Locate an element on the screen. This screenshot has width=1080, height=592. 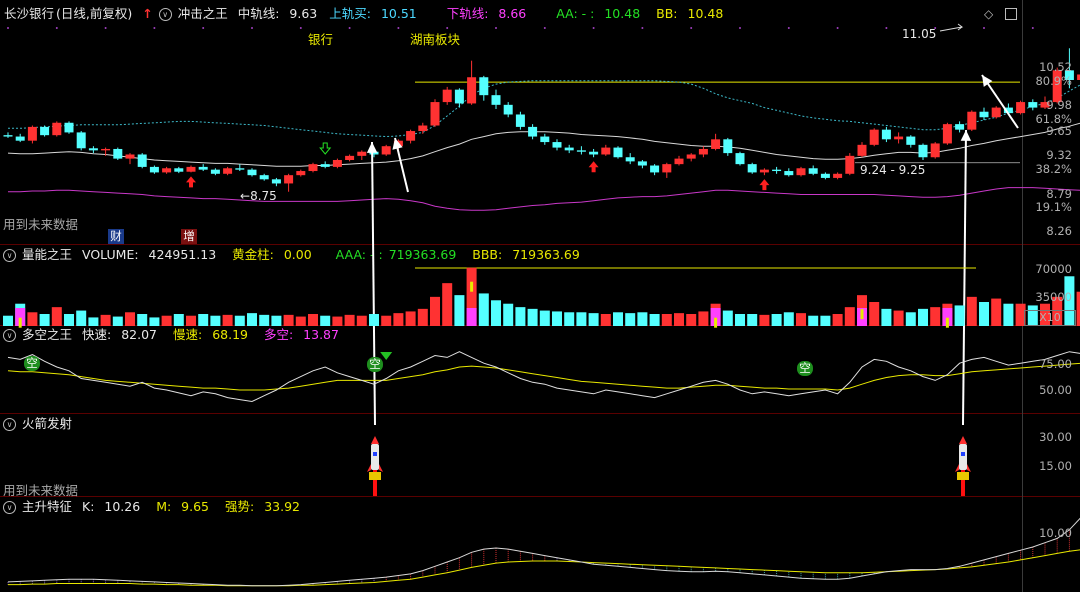
diamond-icon: ◇ is located at coordinates (989, 14).